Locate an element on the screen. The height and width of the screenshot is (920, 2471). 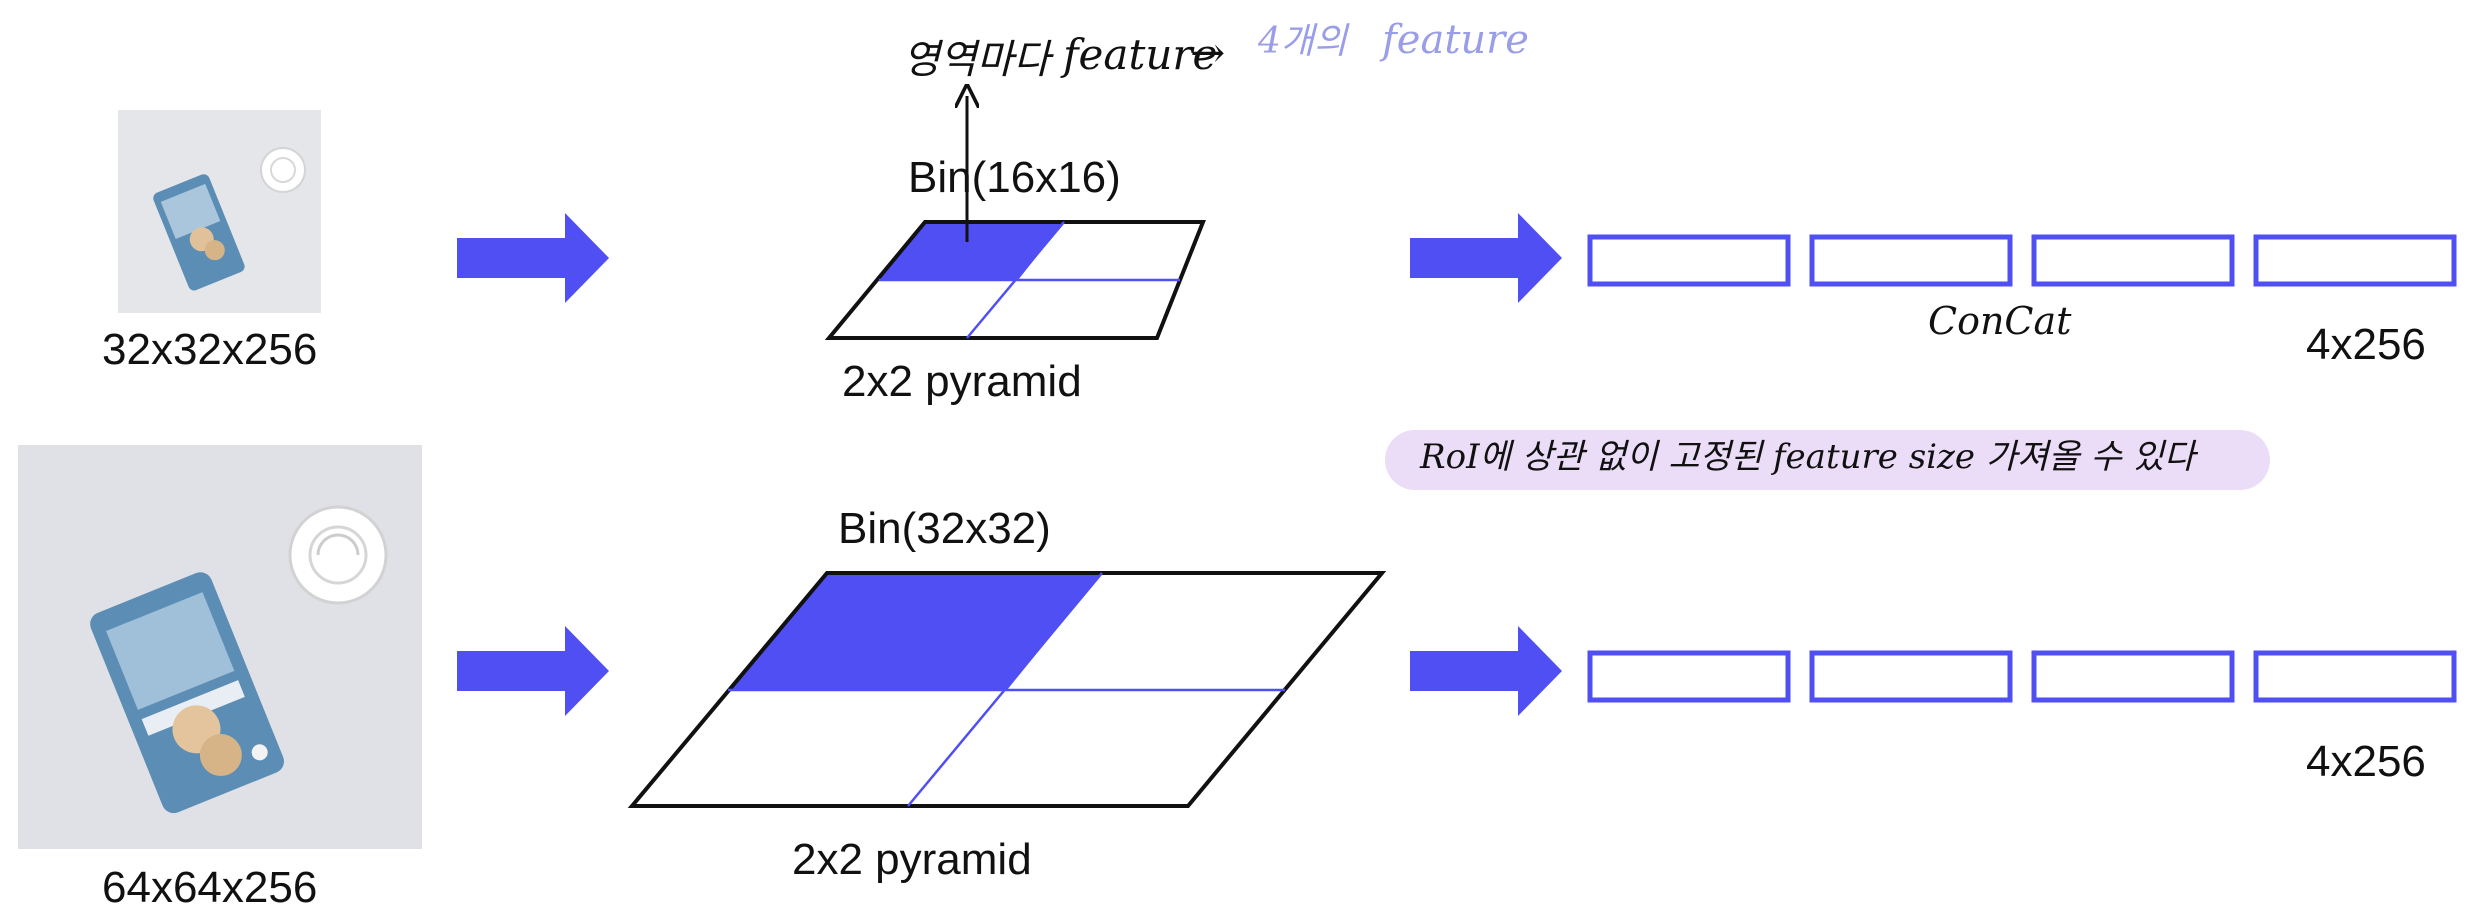
bottom-pyramid-grid is located at coordinates (1007, 689).